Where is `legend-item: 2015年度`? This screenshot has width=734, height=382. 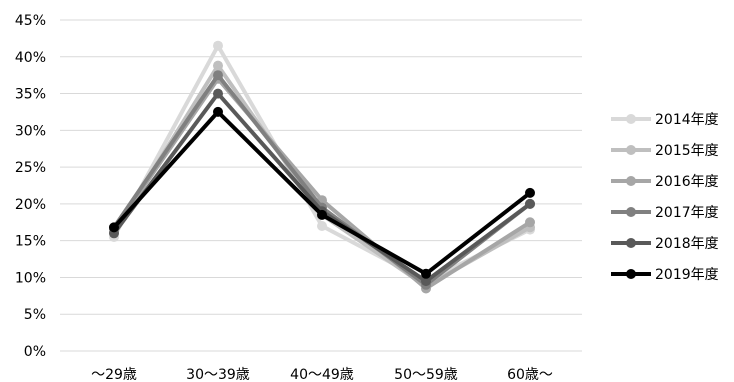 legend-item: 2015年度 is located at coordinates (665, 151).